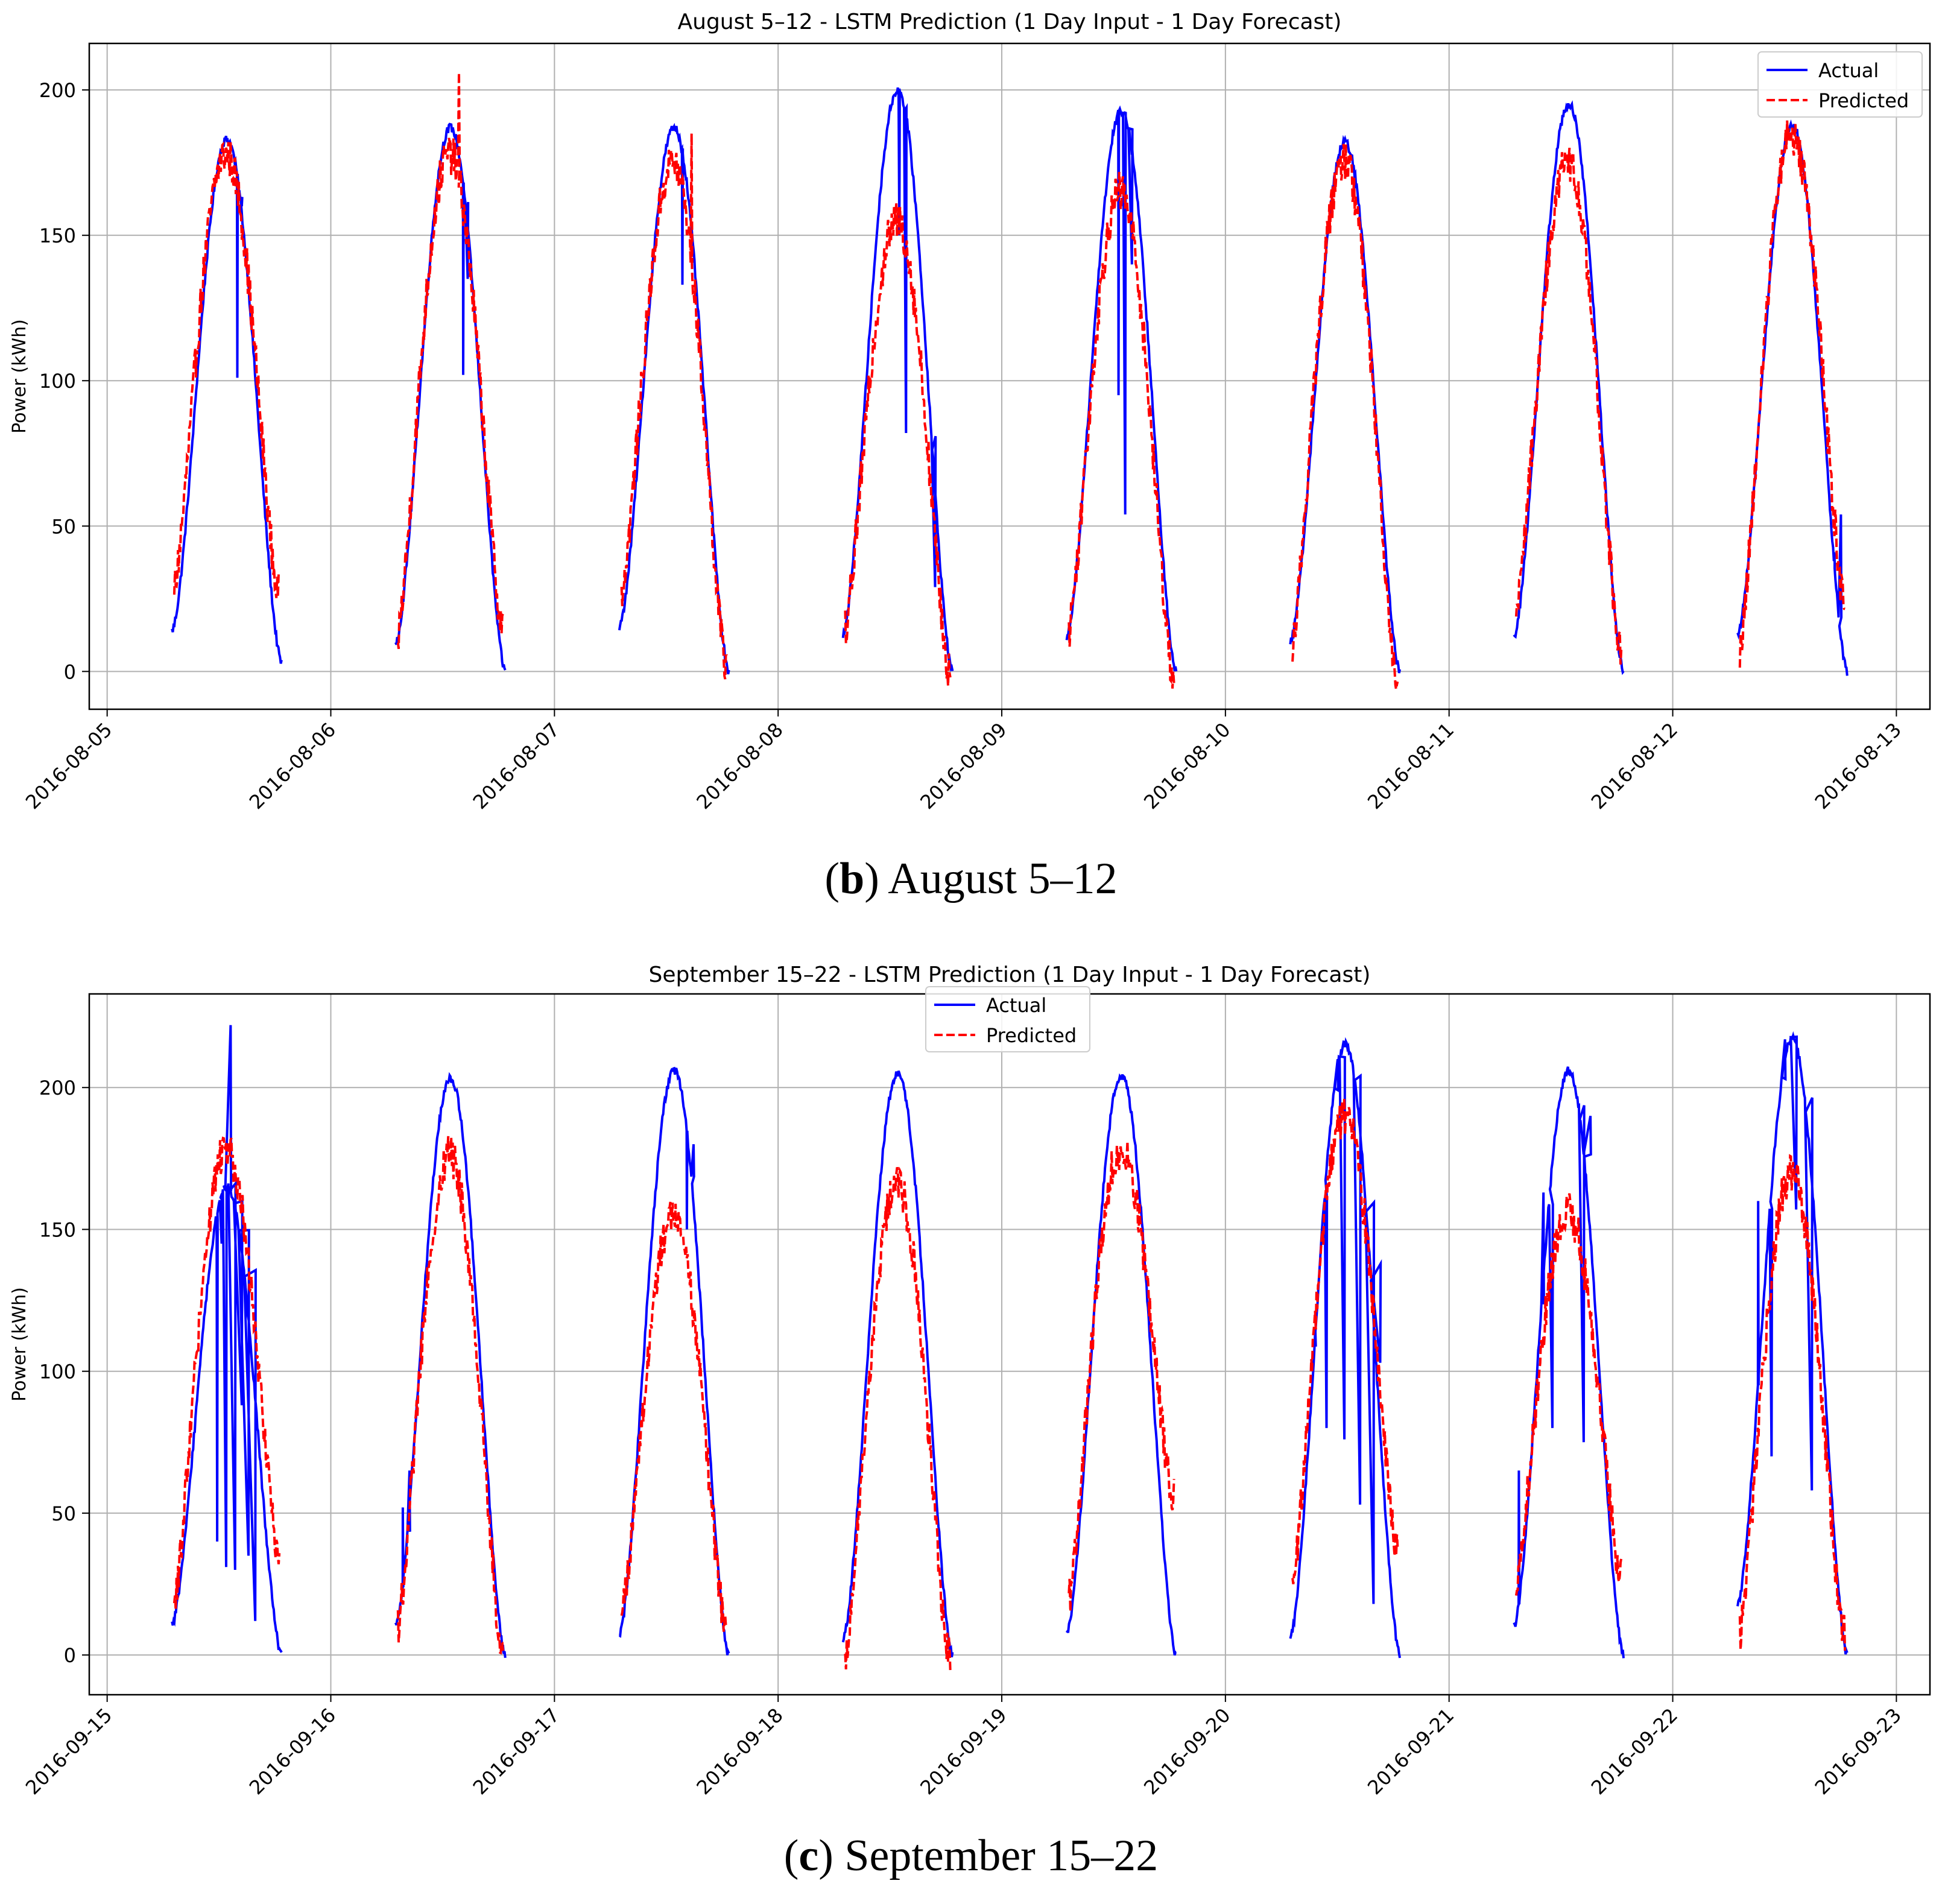 This screenshot has width=1942, height=1904. What do you see at coordinates (740, 1752) in the screenshot?
I see `x-tick-label: 2016-09-18` at bounding box center [740, 1752].